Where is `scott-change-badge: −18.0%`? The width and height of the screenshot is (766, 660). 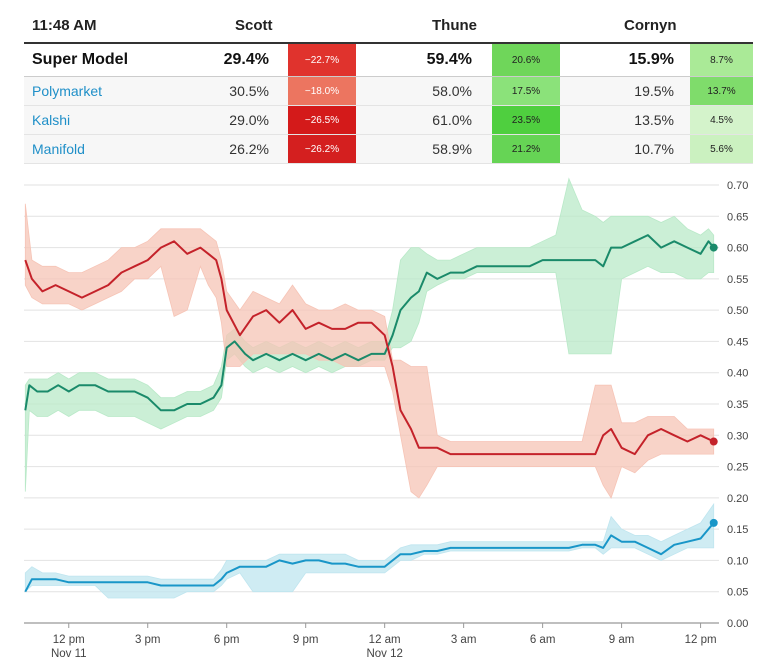 scott-change-badge: −18.0% is located at coordinates (322, 91).